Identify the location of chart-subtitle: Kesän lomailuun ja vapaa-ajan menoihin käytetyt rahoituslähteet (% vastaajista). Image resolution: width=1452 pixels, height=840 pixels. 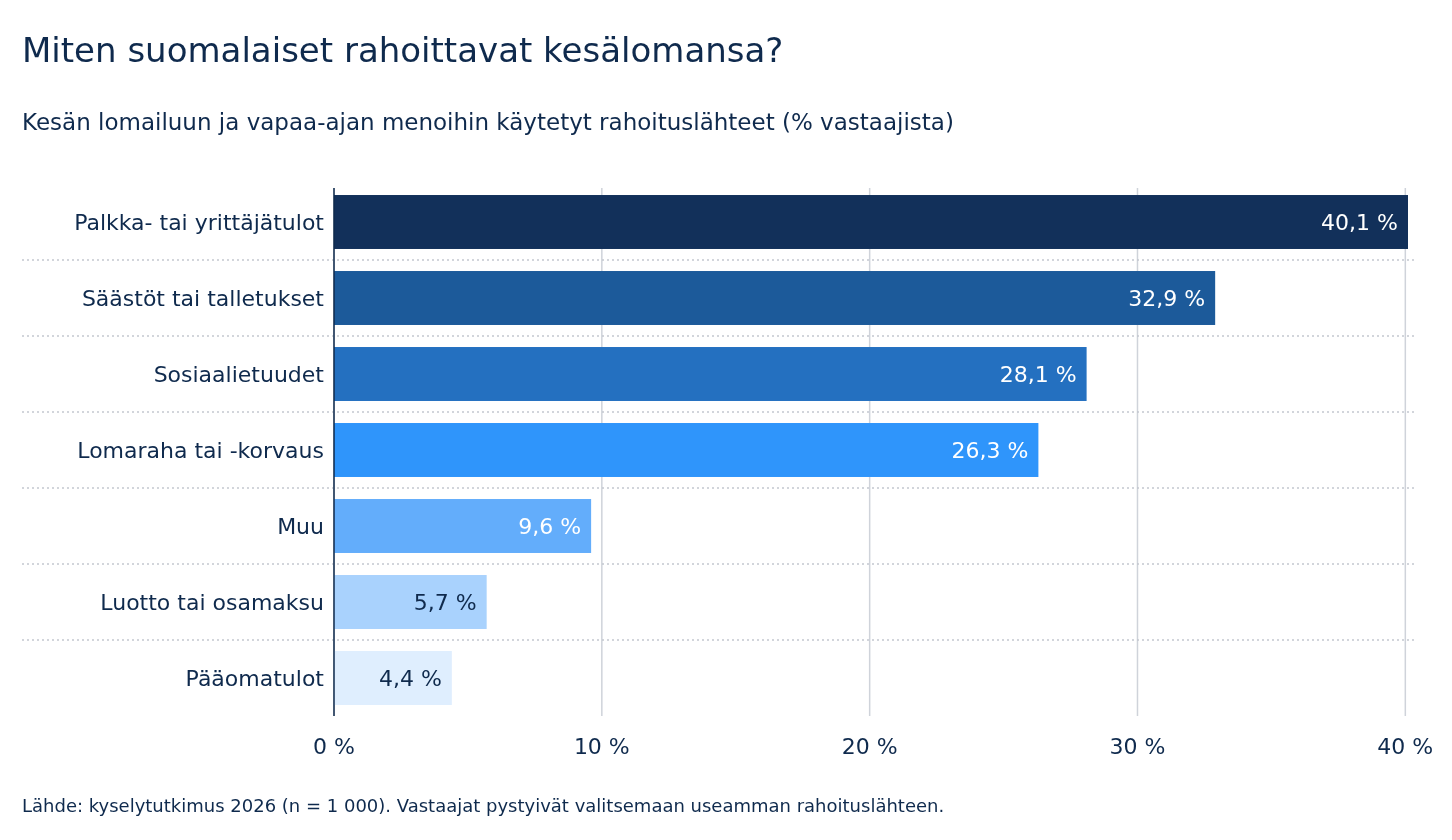
(488, 122).